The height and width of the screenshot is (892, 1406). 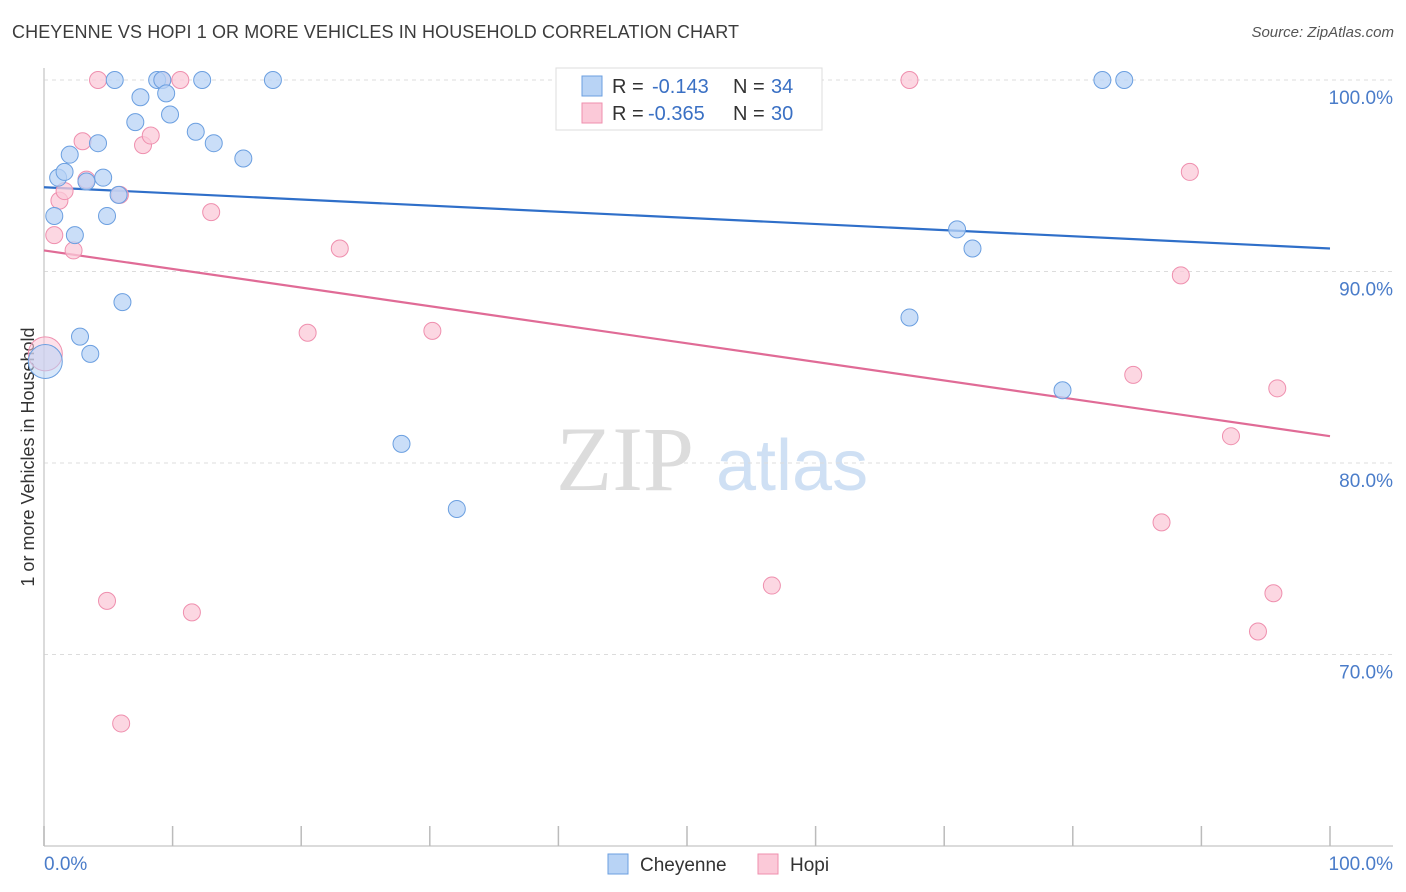 What do you see at coordinates (792, 466) in the screenshot?
I see `watermark-atlas: atlas` at bounding box center [792, 466].